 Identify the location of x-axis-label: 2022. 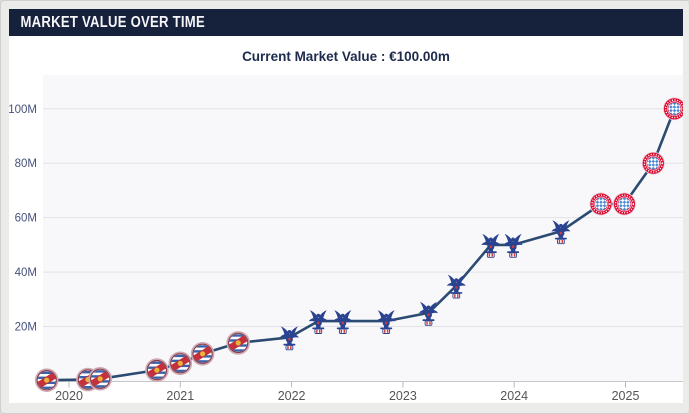
(292, 396).